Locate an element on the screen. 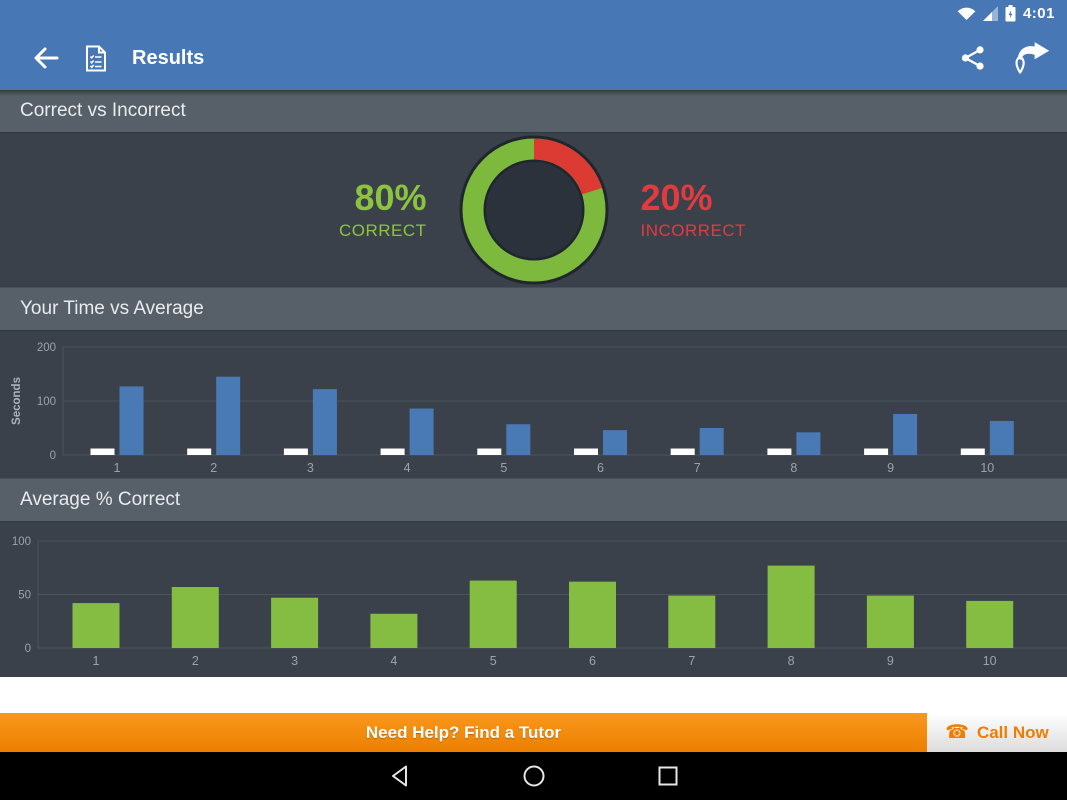 The height and width of the screenshot is (800, 1067). section-header-average-correct: Average % Correct is located at coordinates (533, 500).